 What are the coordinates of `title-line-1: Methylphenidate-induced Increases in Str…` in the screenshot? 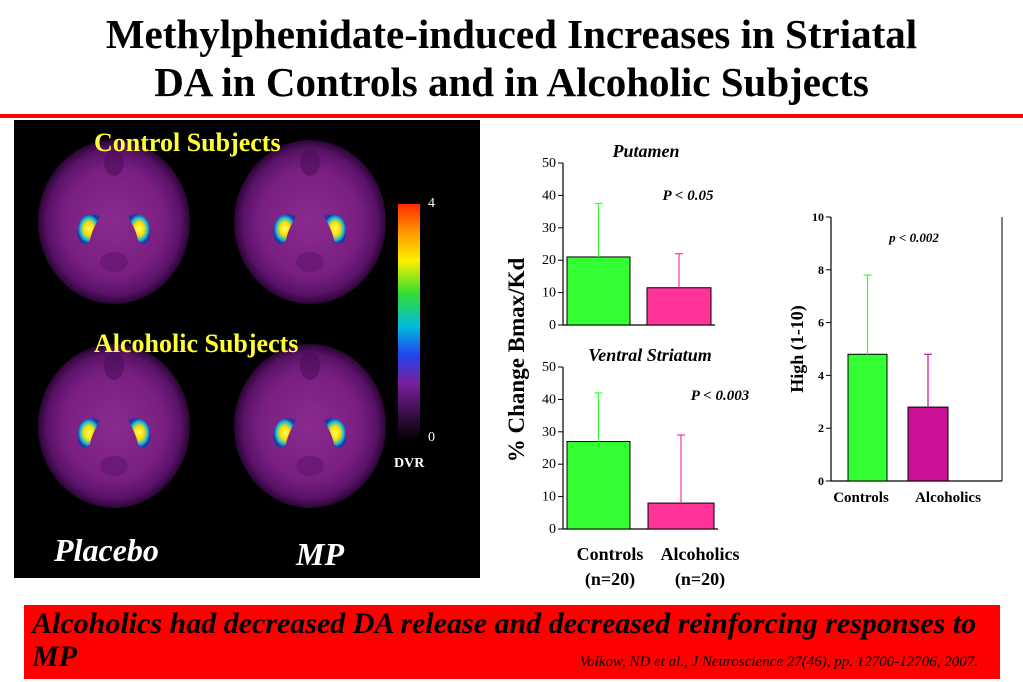 It's located at (511, 34).